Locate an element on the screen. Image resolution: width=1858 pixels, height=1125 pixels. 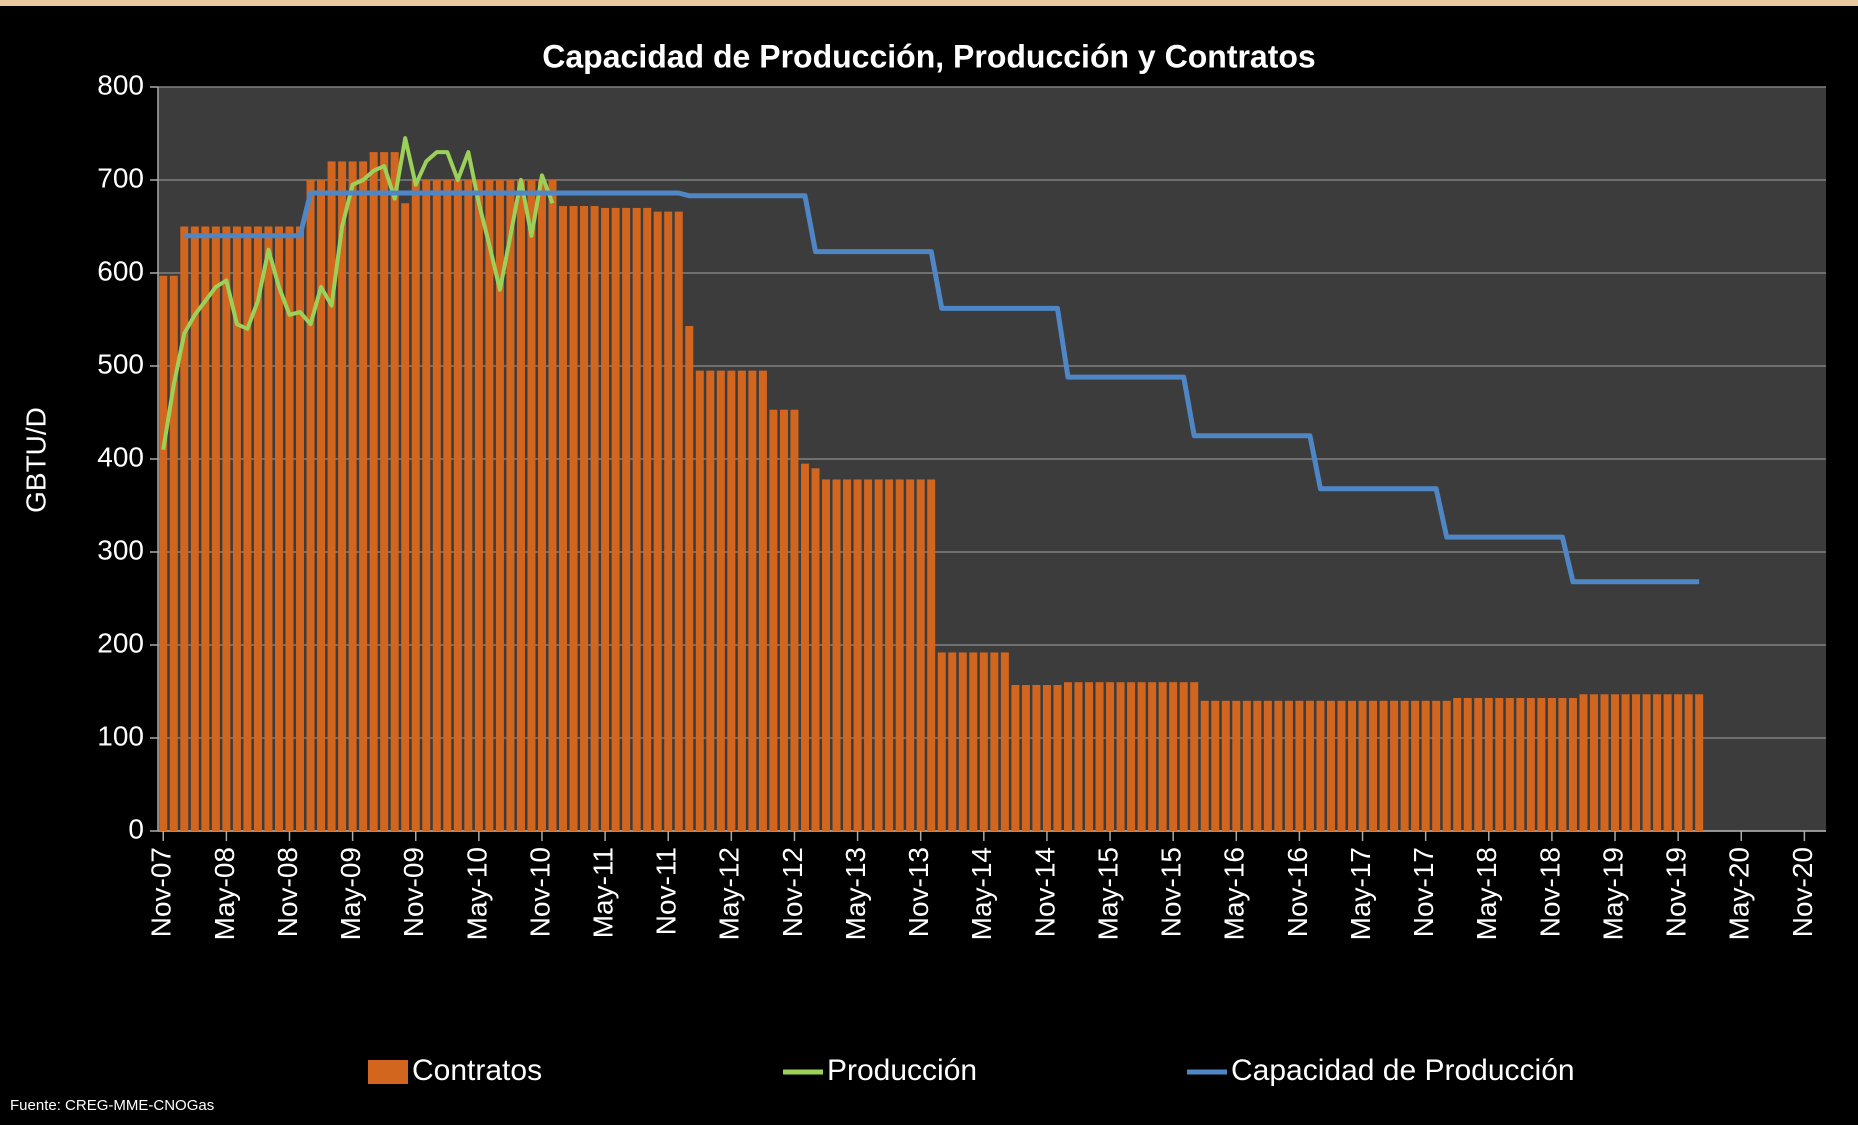
x-tick-label: May-15 is located at coordinates (1107, 893).